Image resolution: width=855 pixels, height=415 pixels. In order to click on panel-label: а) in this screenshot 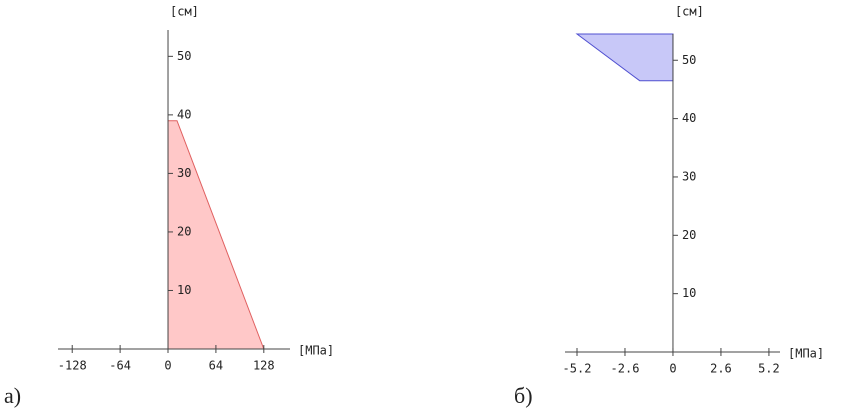, I will do `click(12, 395)`.